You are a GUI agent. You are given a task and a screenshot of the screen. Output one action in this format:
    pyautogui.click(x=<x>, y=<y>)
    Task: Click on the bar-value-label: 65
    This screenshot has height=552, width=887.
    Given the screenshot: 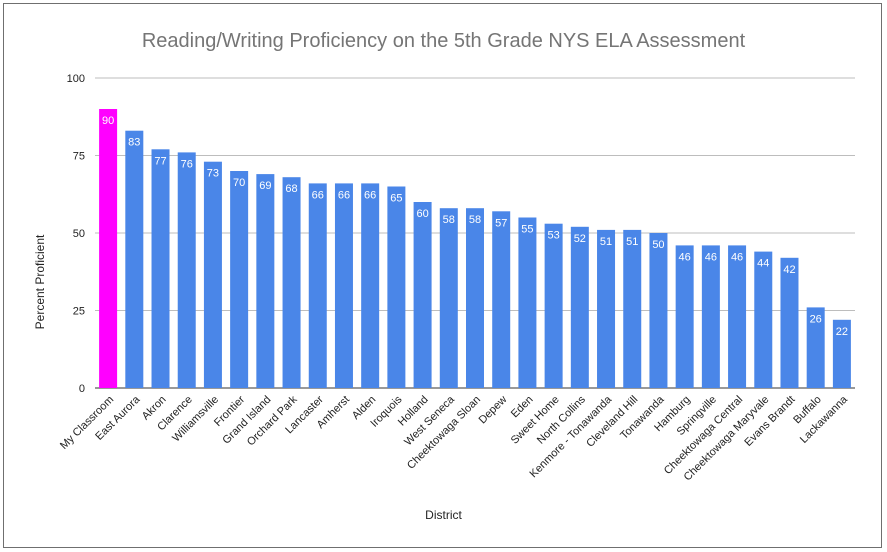 What is the action you would take?
    pyautogui.click(x=396, y=199)
    